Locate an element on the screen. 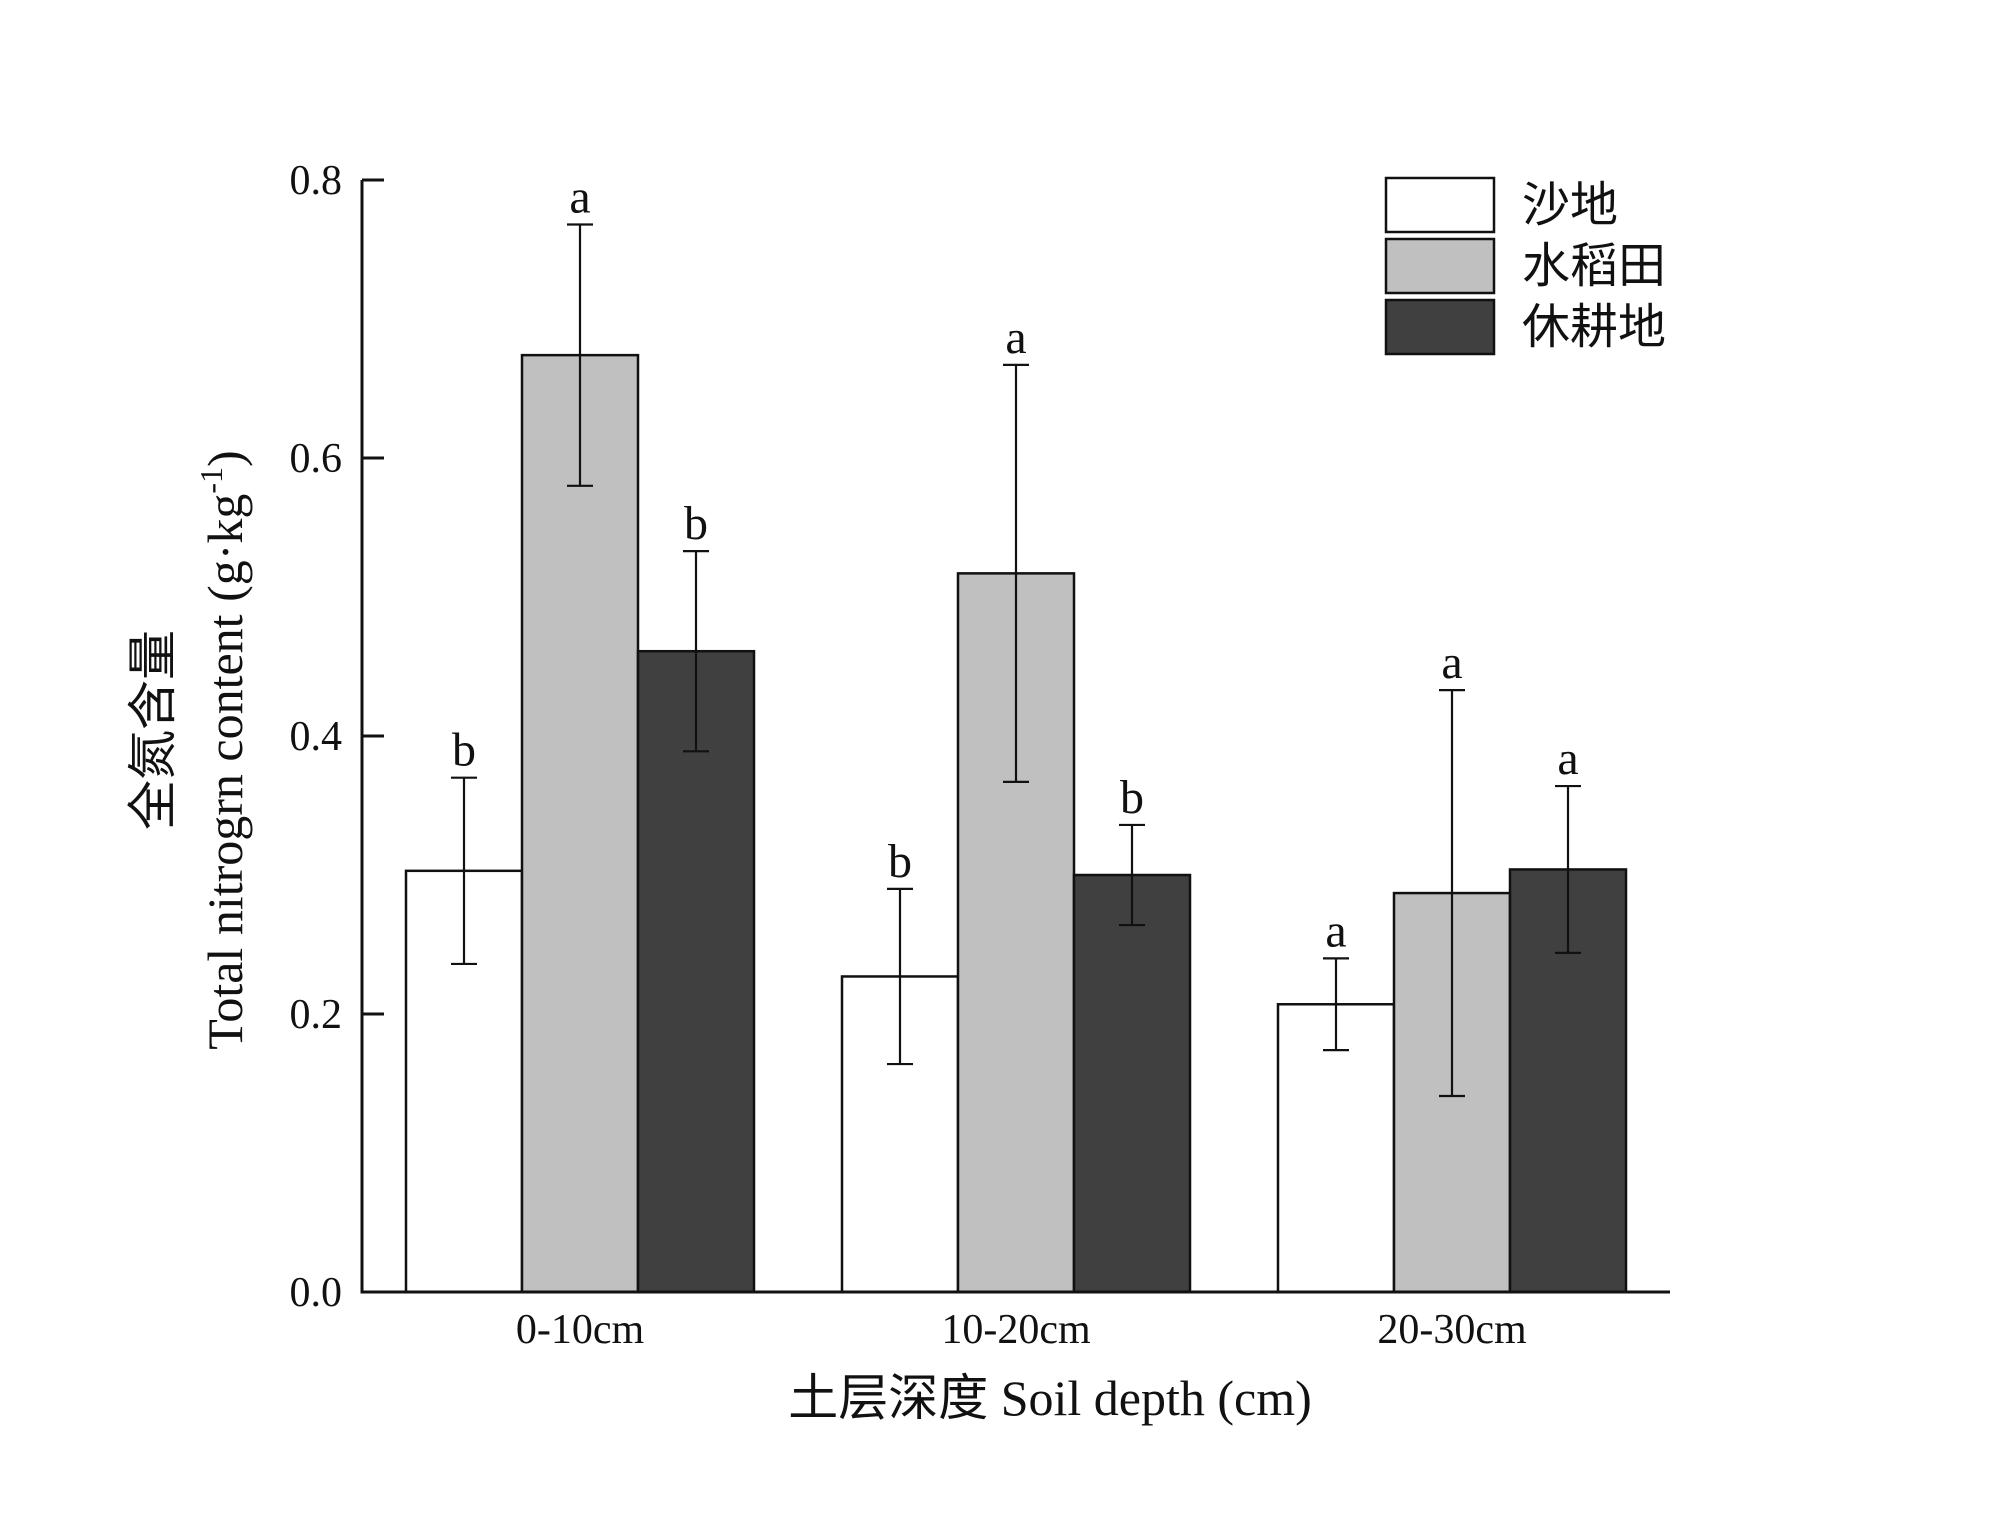 The width and height of the screenshot is (1999, 1530). y-tick-label: 0.0 is located at coordinates (316, 1293).